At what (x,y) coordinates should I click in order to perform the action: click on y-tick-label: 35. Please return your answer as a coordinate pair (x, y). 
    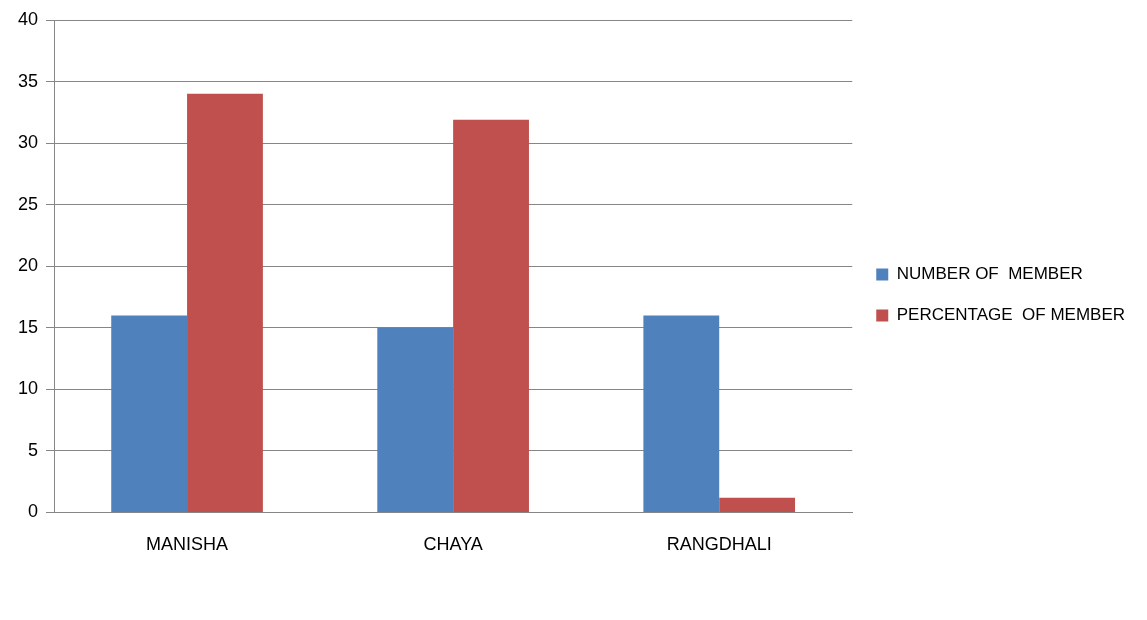
    Looking at the image, I should click on (28, 80).